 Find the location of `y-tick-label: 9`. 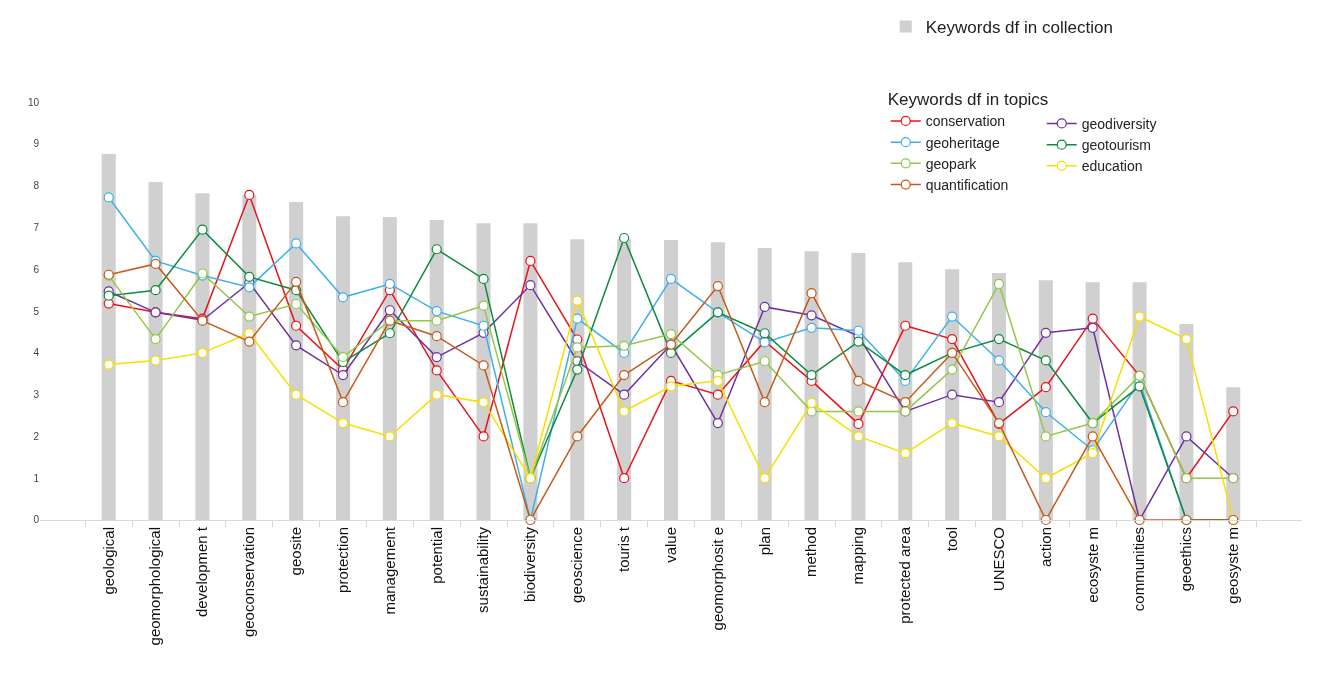

y-tick-label: 9 is located at coordinates (36, 144).